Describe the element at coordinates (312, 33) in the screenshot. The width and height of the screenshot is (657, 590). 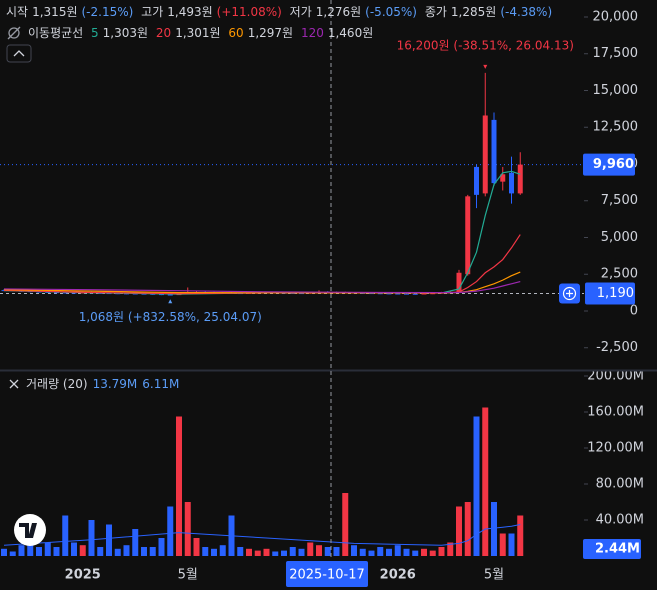
I see `ma-period: 120` at that location.